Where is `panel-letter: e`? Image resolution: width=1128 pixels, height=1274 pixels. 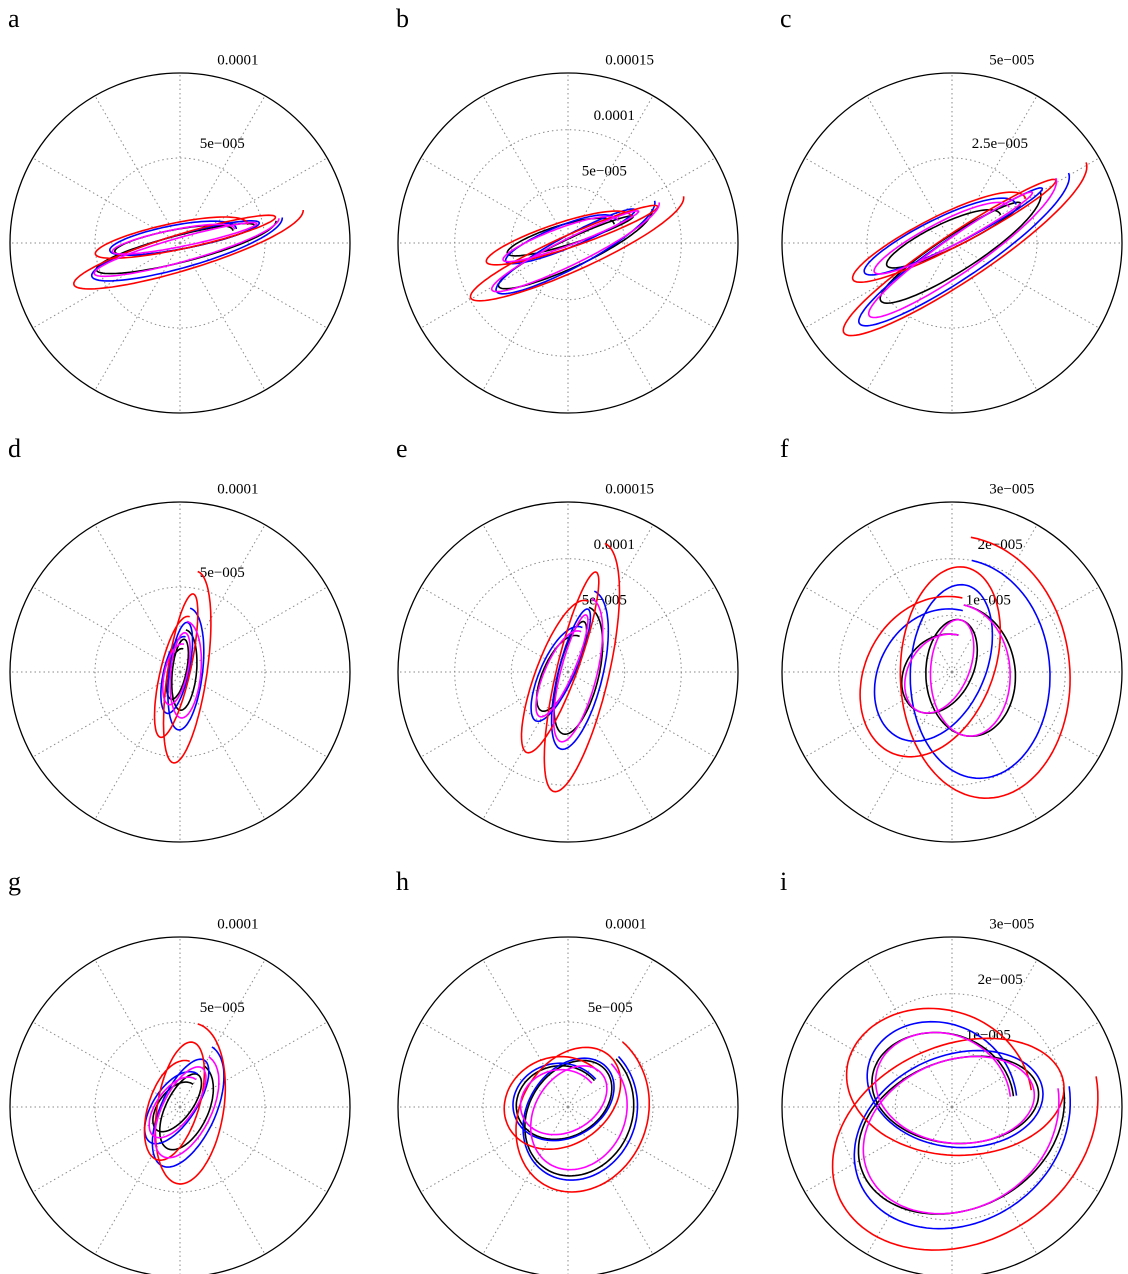 panel-letter: e is located at coordinates (402, 448).